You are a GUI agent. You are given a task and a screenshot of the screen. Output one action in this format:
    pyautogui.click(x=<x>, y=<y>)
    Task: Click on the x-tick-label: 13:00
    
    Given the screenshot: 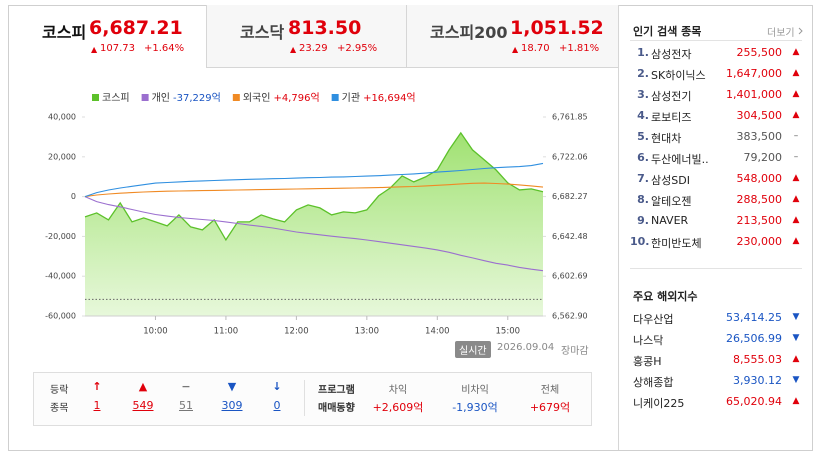 What is the action you would take?
    pyautogui.click(x=367, y=332)
    